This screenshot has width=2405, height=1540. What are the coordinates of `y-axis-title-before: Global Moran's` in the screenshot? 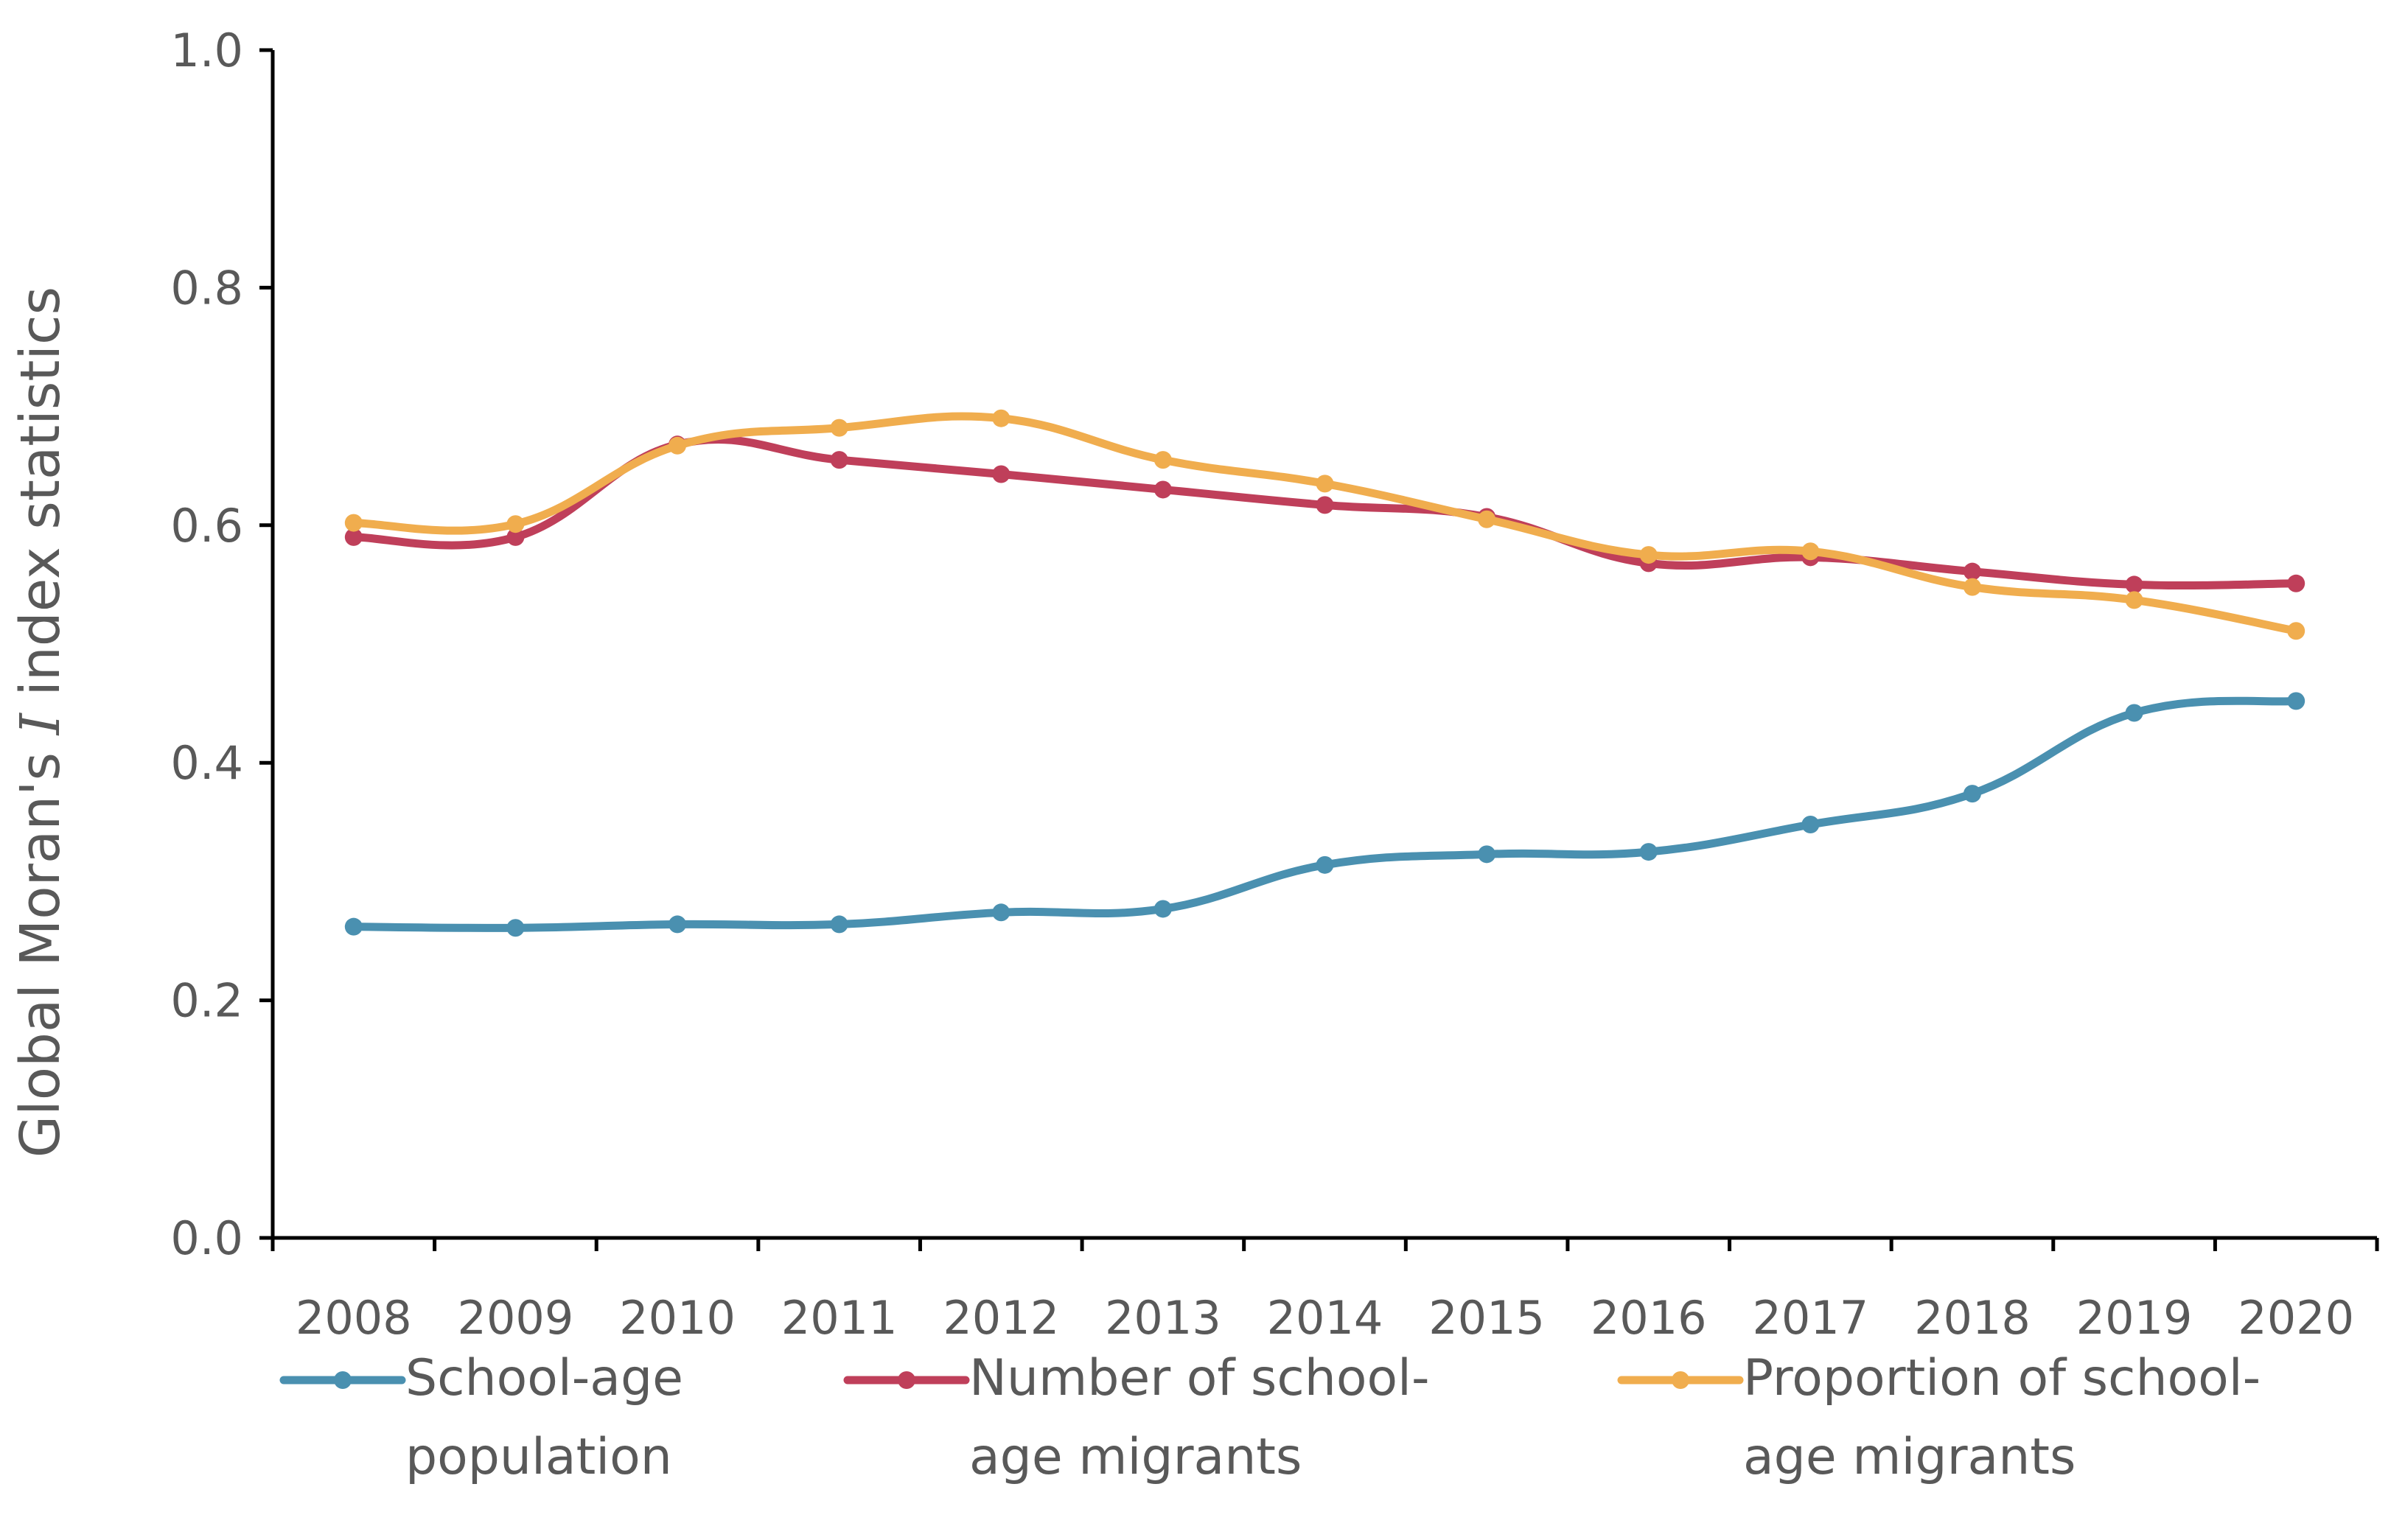 It's located at (40, 947).